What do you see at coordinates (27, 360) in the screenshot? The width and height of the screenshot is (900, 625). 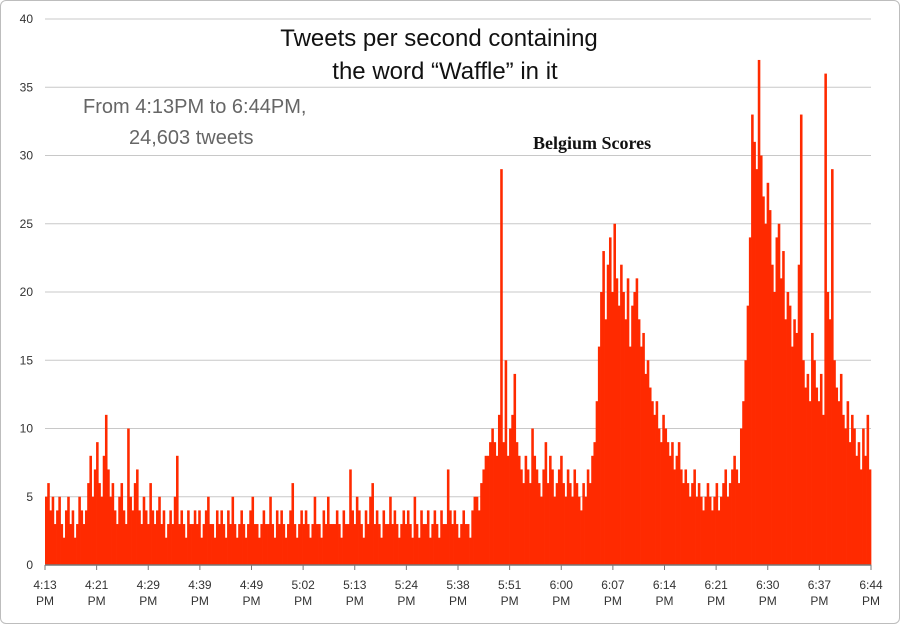 I see `y-tick-label: 15` at bounding box center [27, 360].